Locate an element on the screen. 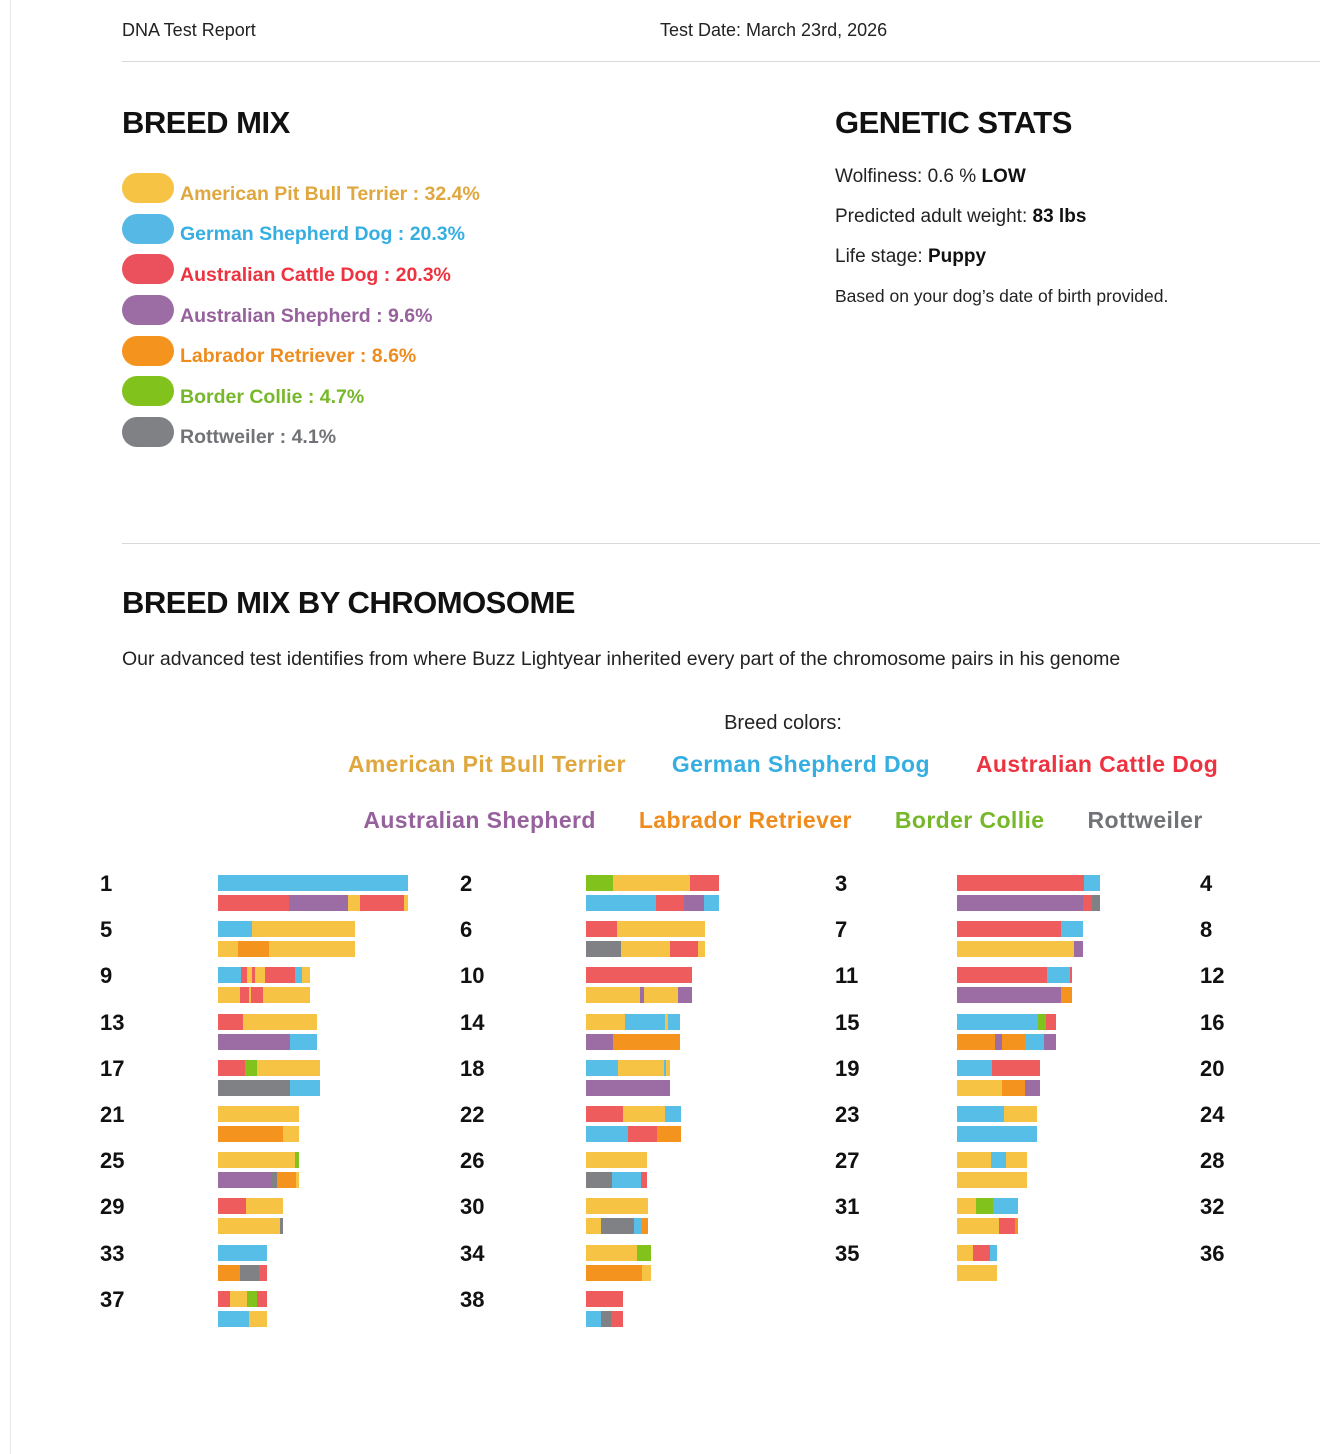 The width and height of the screenshot is (1320, 1454). breed-color-label: American Pit Bull Terrier is located at coordinates (486, 764).